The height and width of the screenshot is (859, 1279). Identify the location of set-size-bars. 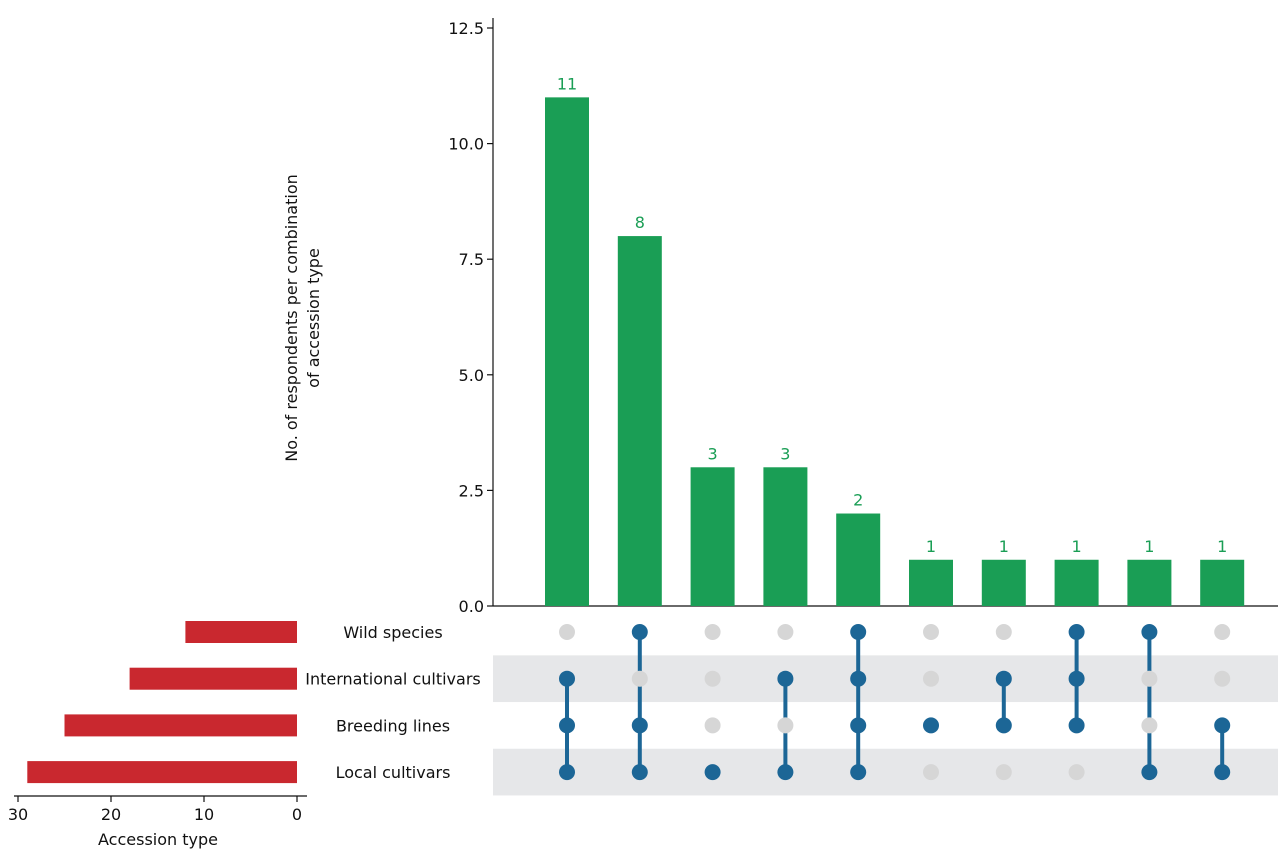
(162, 702).